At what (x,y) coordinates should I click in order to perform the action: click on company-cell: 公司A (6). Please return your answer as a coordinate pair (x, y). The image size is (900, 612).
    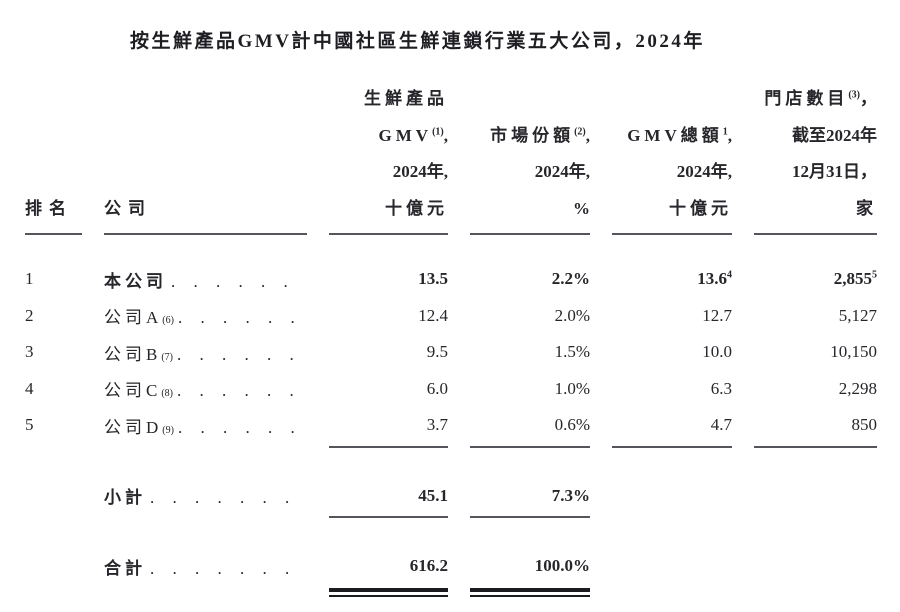
    Looking at the image, I should click on (205, 315).